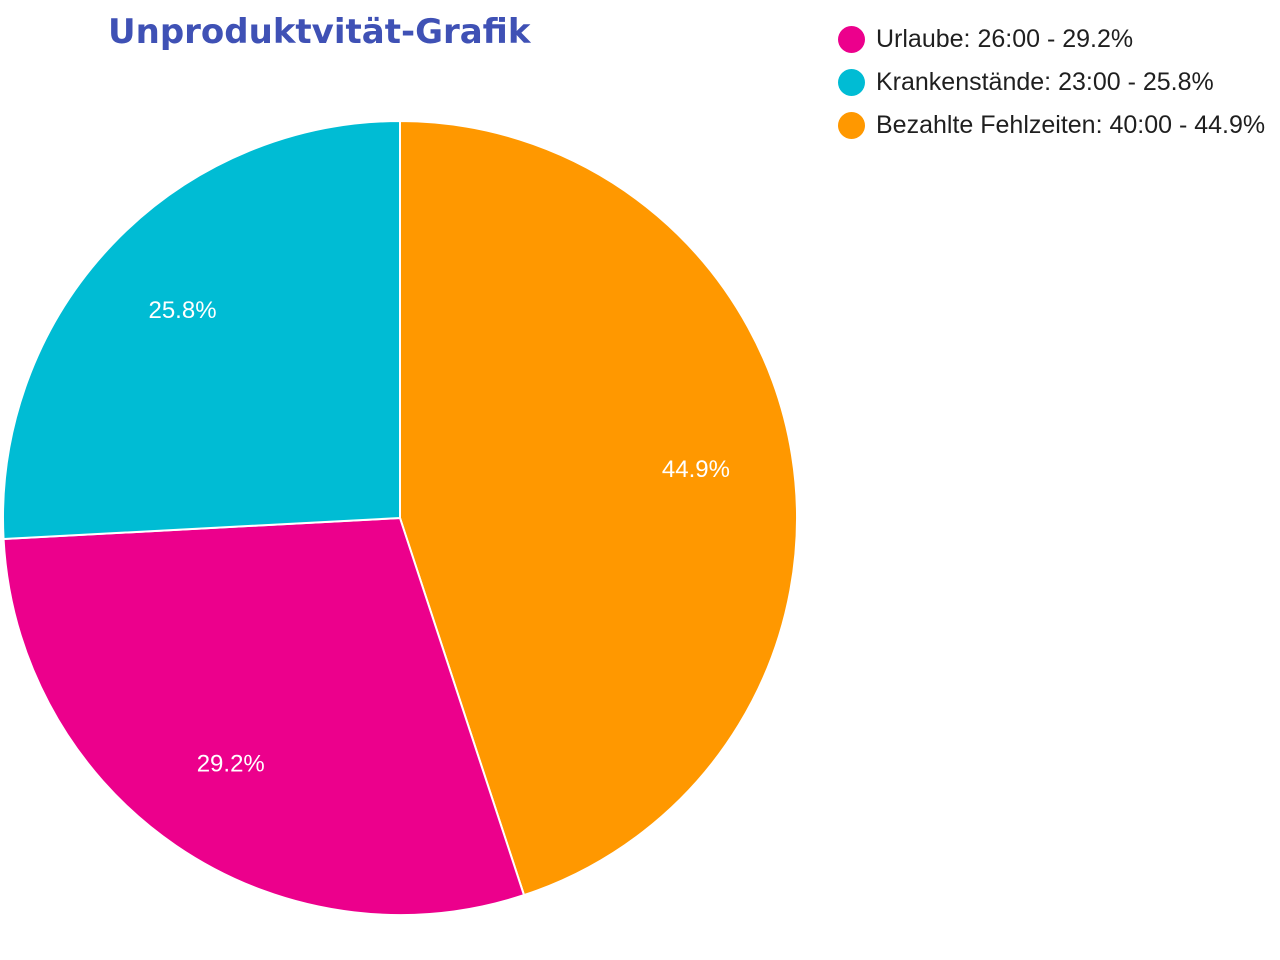 This screenshot has width=1280, height=960. Describe the element at coordinates (1045, 82) in the screenshot. I see `legend-label-krankenstaende: Krankenstände: 23:00 - 25.8%` at that location.